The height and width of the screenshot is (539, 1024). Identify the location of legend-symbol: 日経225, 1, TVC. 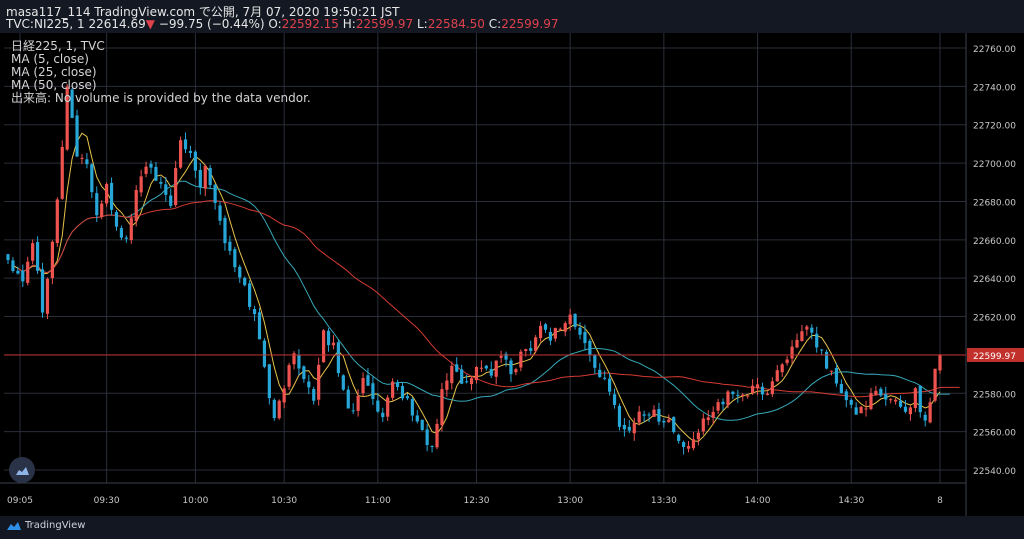
(58, 46).